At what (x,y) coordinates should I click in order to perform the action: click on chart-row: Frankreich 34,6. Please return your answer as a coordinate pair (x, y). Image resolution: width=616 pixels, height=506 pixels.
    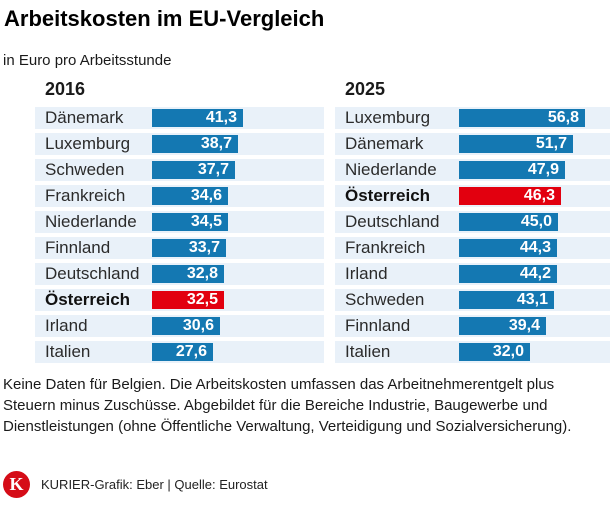
    Looking at the image, I should click on (179, 196).